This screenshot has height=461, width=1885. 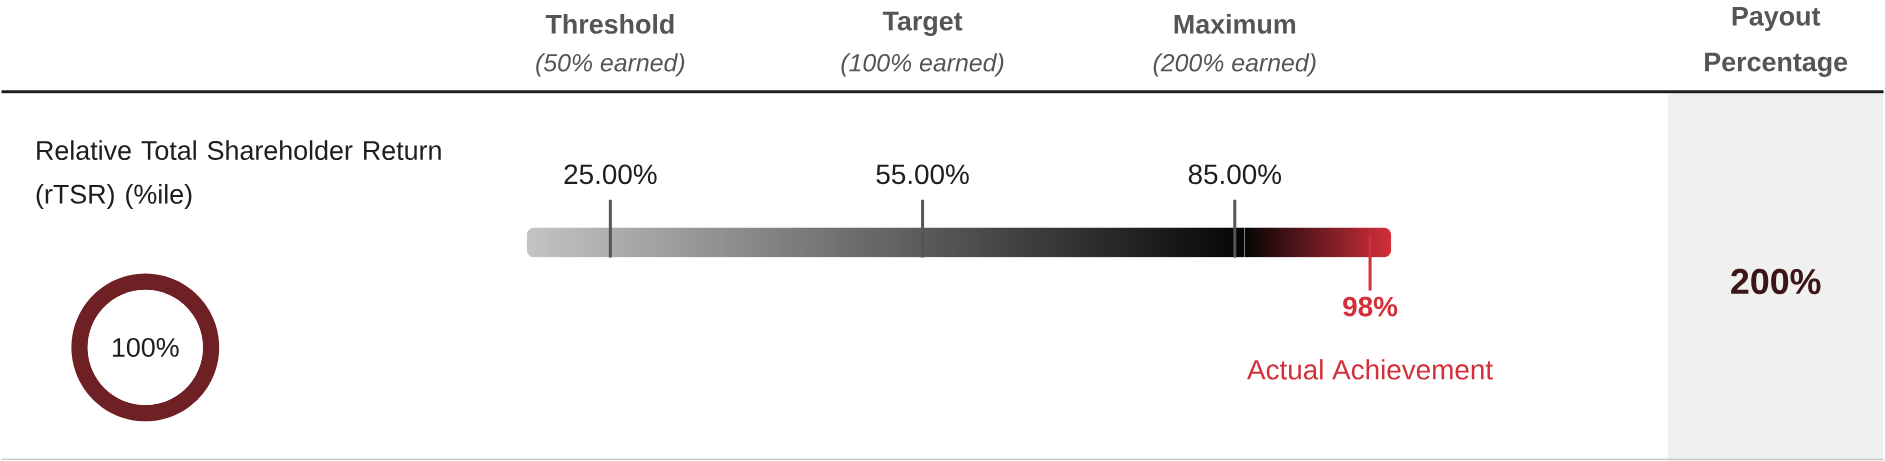 What do you see at coordinates (922, 65) in the screenshot?
I see `text: (100% earned)` at bounding box center [922, 65].